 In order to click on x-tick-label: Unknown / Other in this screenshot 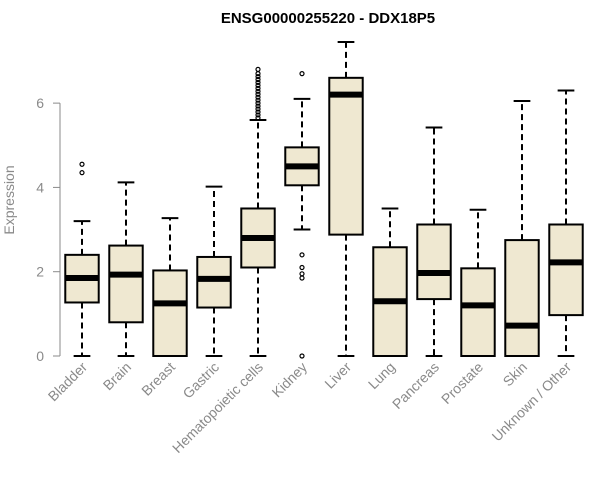, I will do `click(532, 402)`.